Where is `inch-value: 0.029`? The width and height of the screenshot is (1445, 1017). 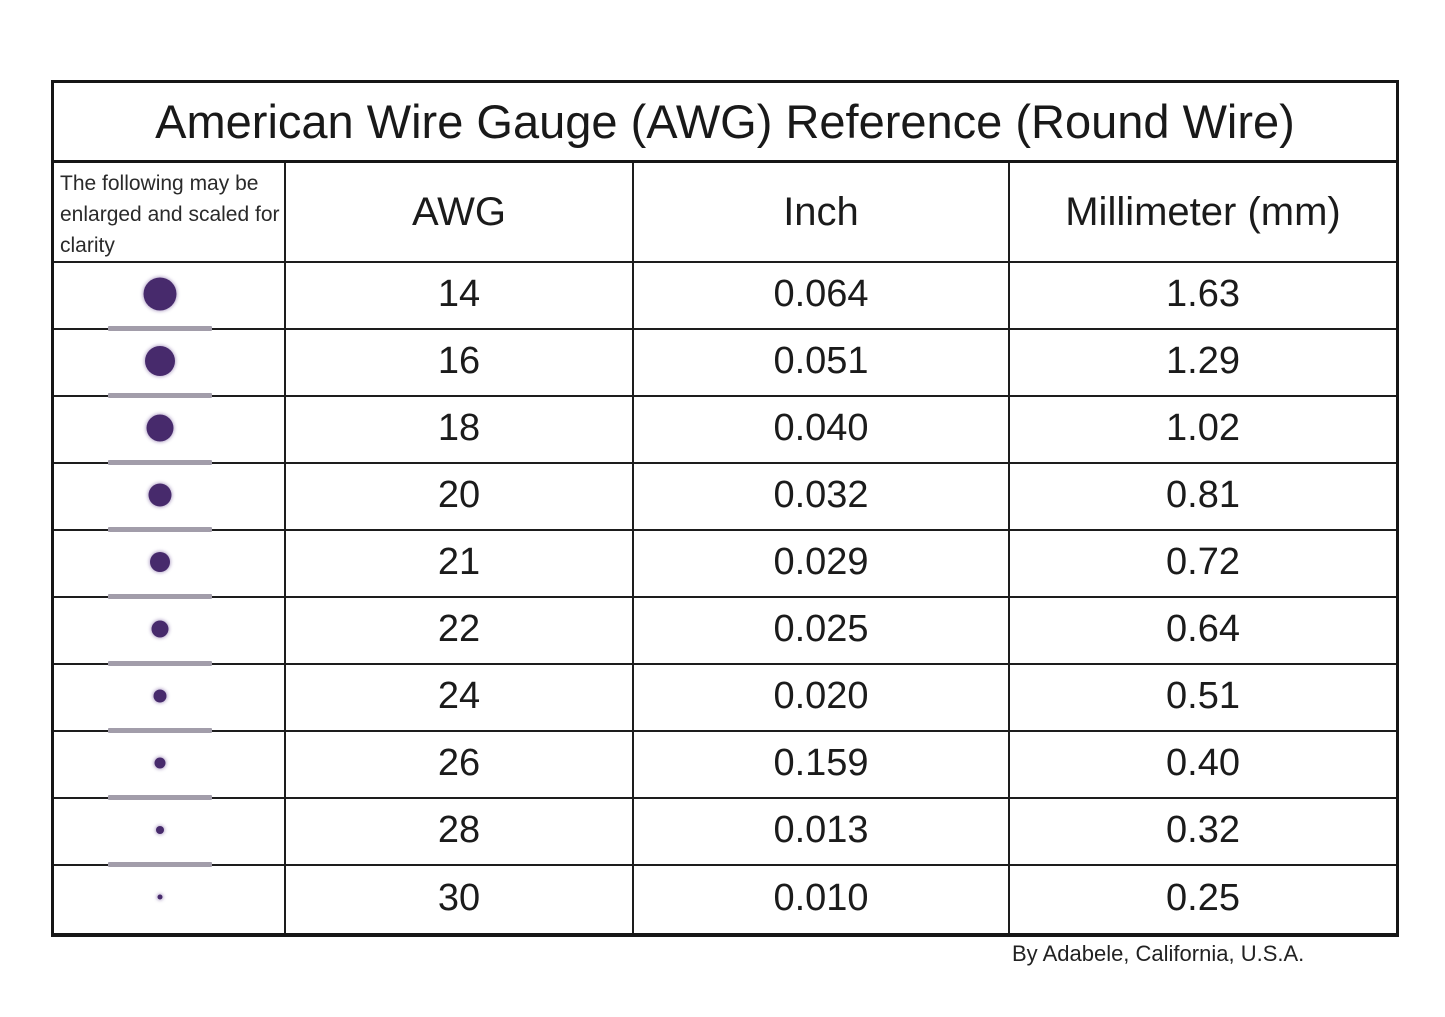 inch-value: 0.029 is located at coordinates (822, 564).